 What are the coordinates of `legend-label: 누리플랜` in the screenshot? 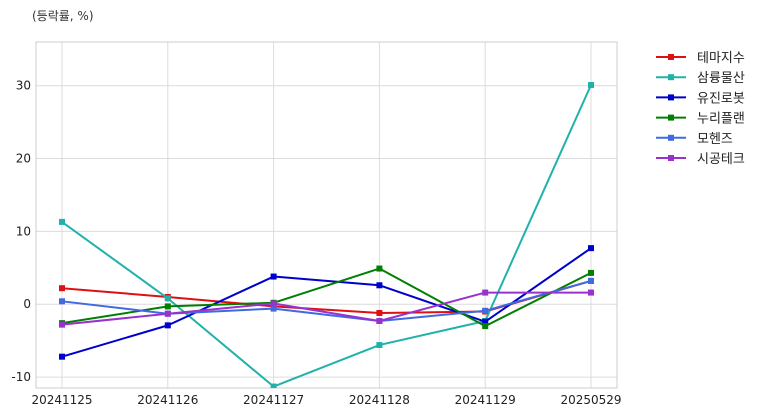 It's located at (721, 119).